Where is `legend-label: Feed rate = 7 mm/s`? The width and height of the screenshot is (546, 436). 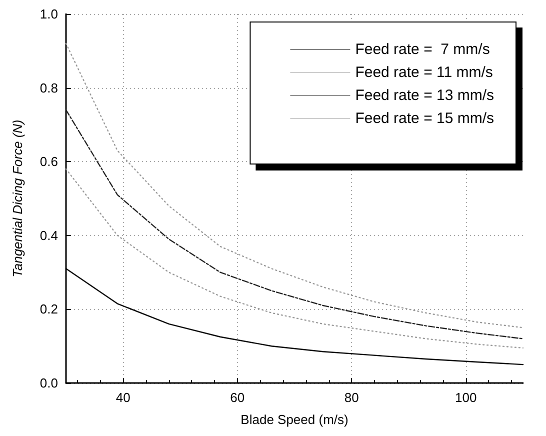 legend-label: Feed rate = 7 mm/s is located at coordinates (422, 49).